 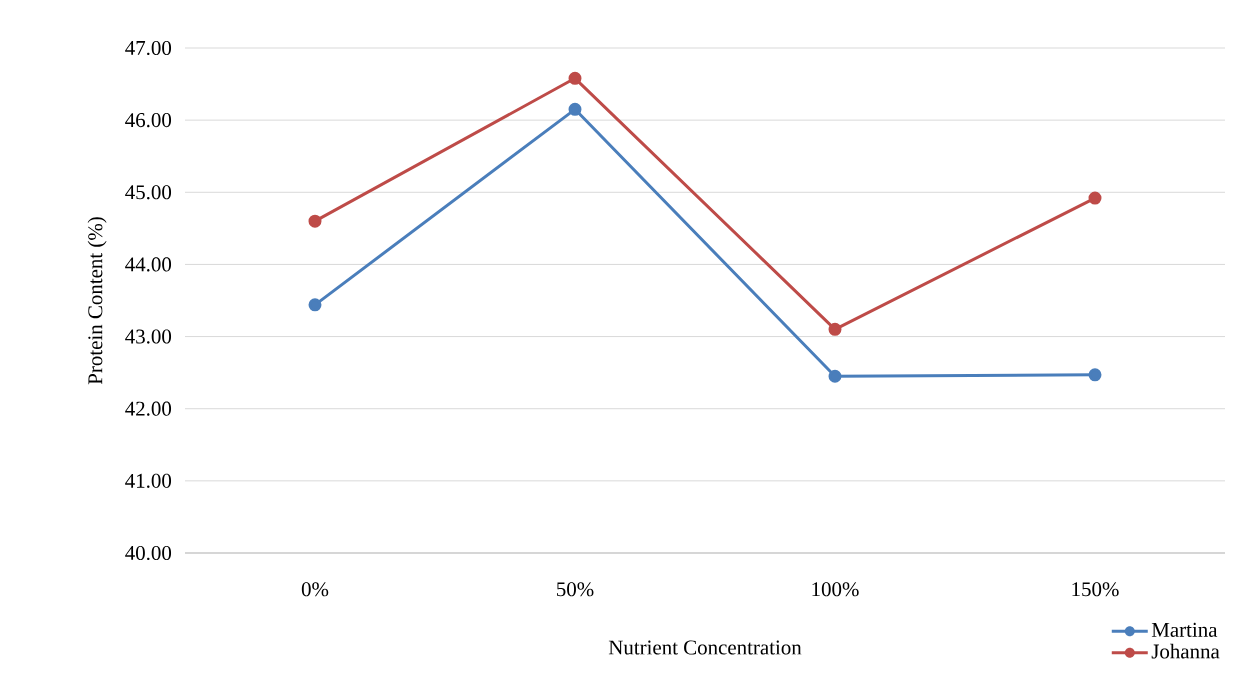 What do you see at coordinates (1185, 651) in the screenshot?
I see `legend-label: Johanna` at bounding box center [1185, 651].